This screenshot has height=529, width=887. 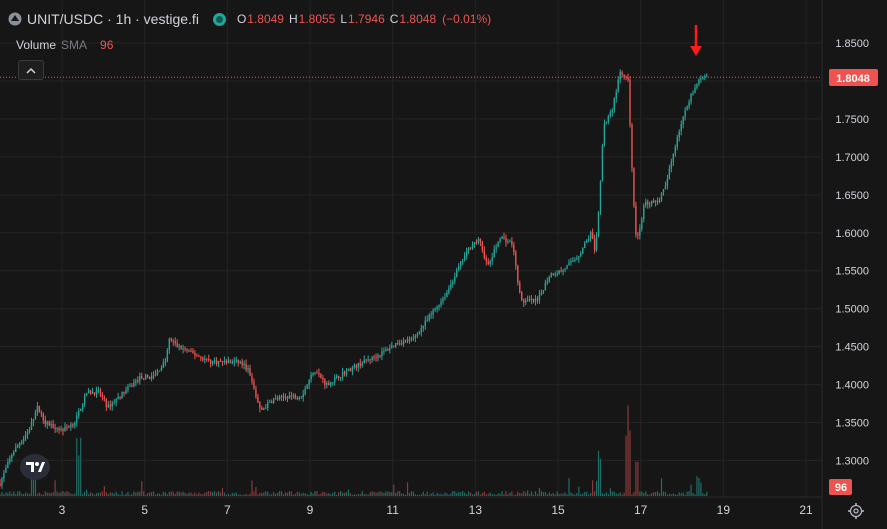 I want to click on pair-title: UNIT/USDC · 1h · vestige.fi, so click(x=113, y=19).